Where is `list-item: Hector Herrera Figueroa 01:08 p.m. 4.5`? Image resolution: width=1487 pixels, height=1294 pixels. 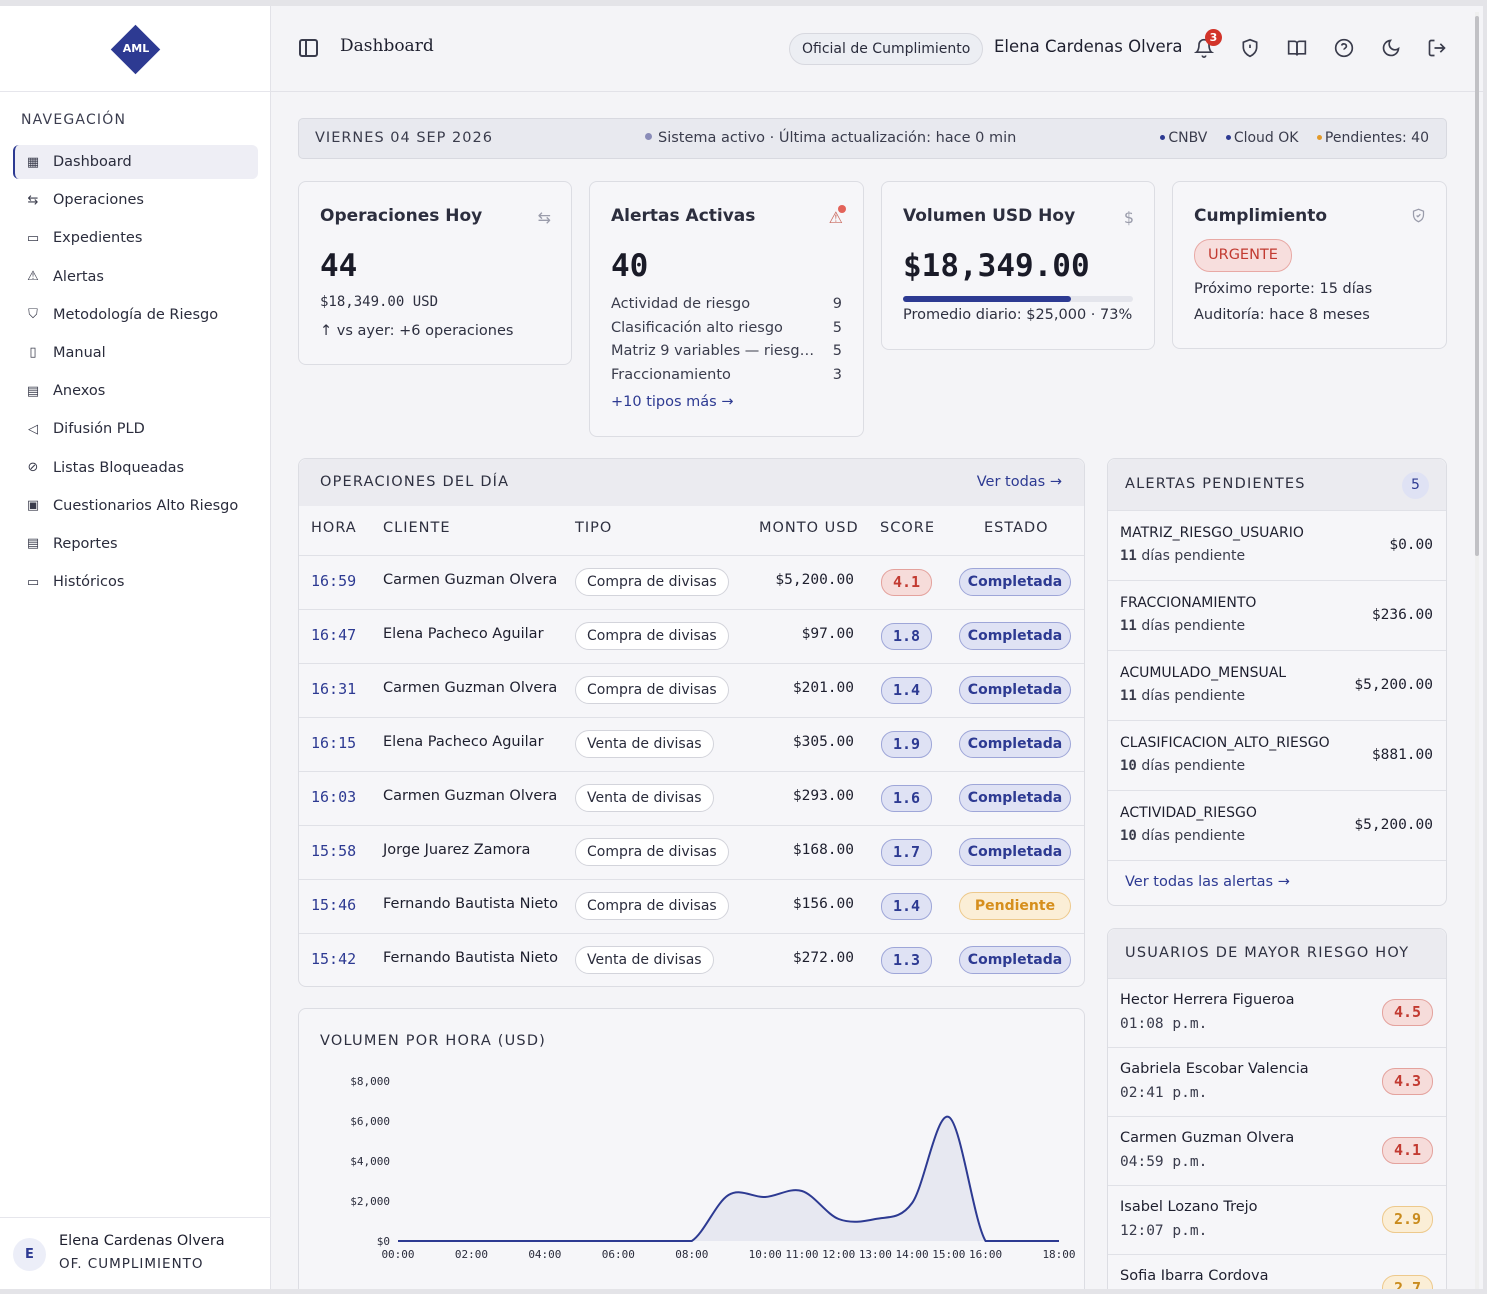 list-item: Hector Herrera Figueroa 01:08 p.m. 4.5 is located at coordinates (1277, 1012).